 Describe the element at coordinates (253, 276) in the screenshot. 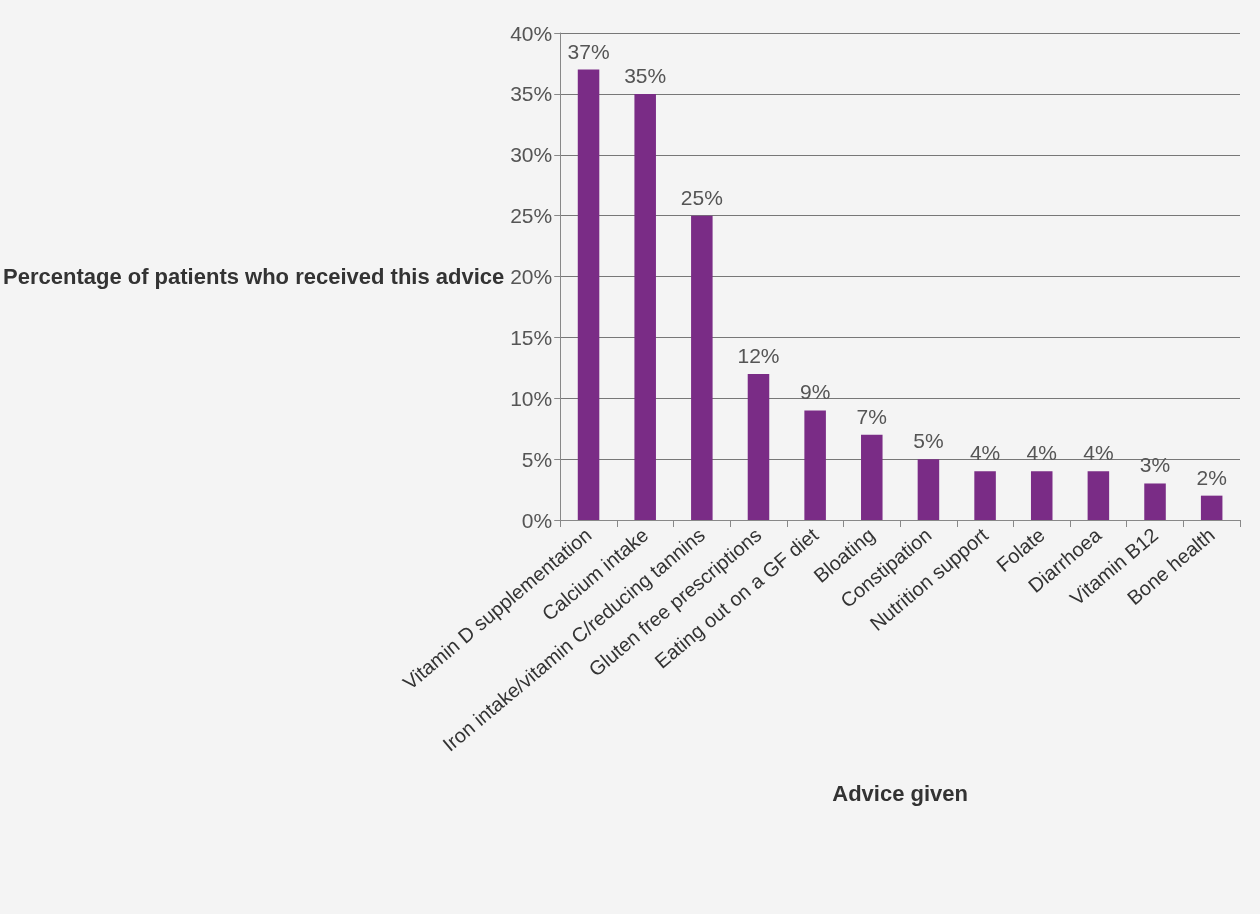

I see `y-axis-title: Percentage of patients who received this advice` at that location.